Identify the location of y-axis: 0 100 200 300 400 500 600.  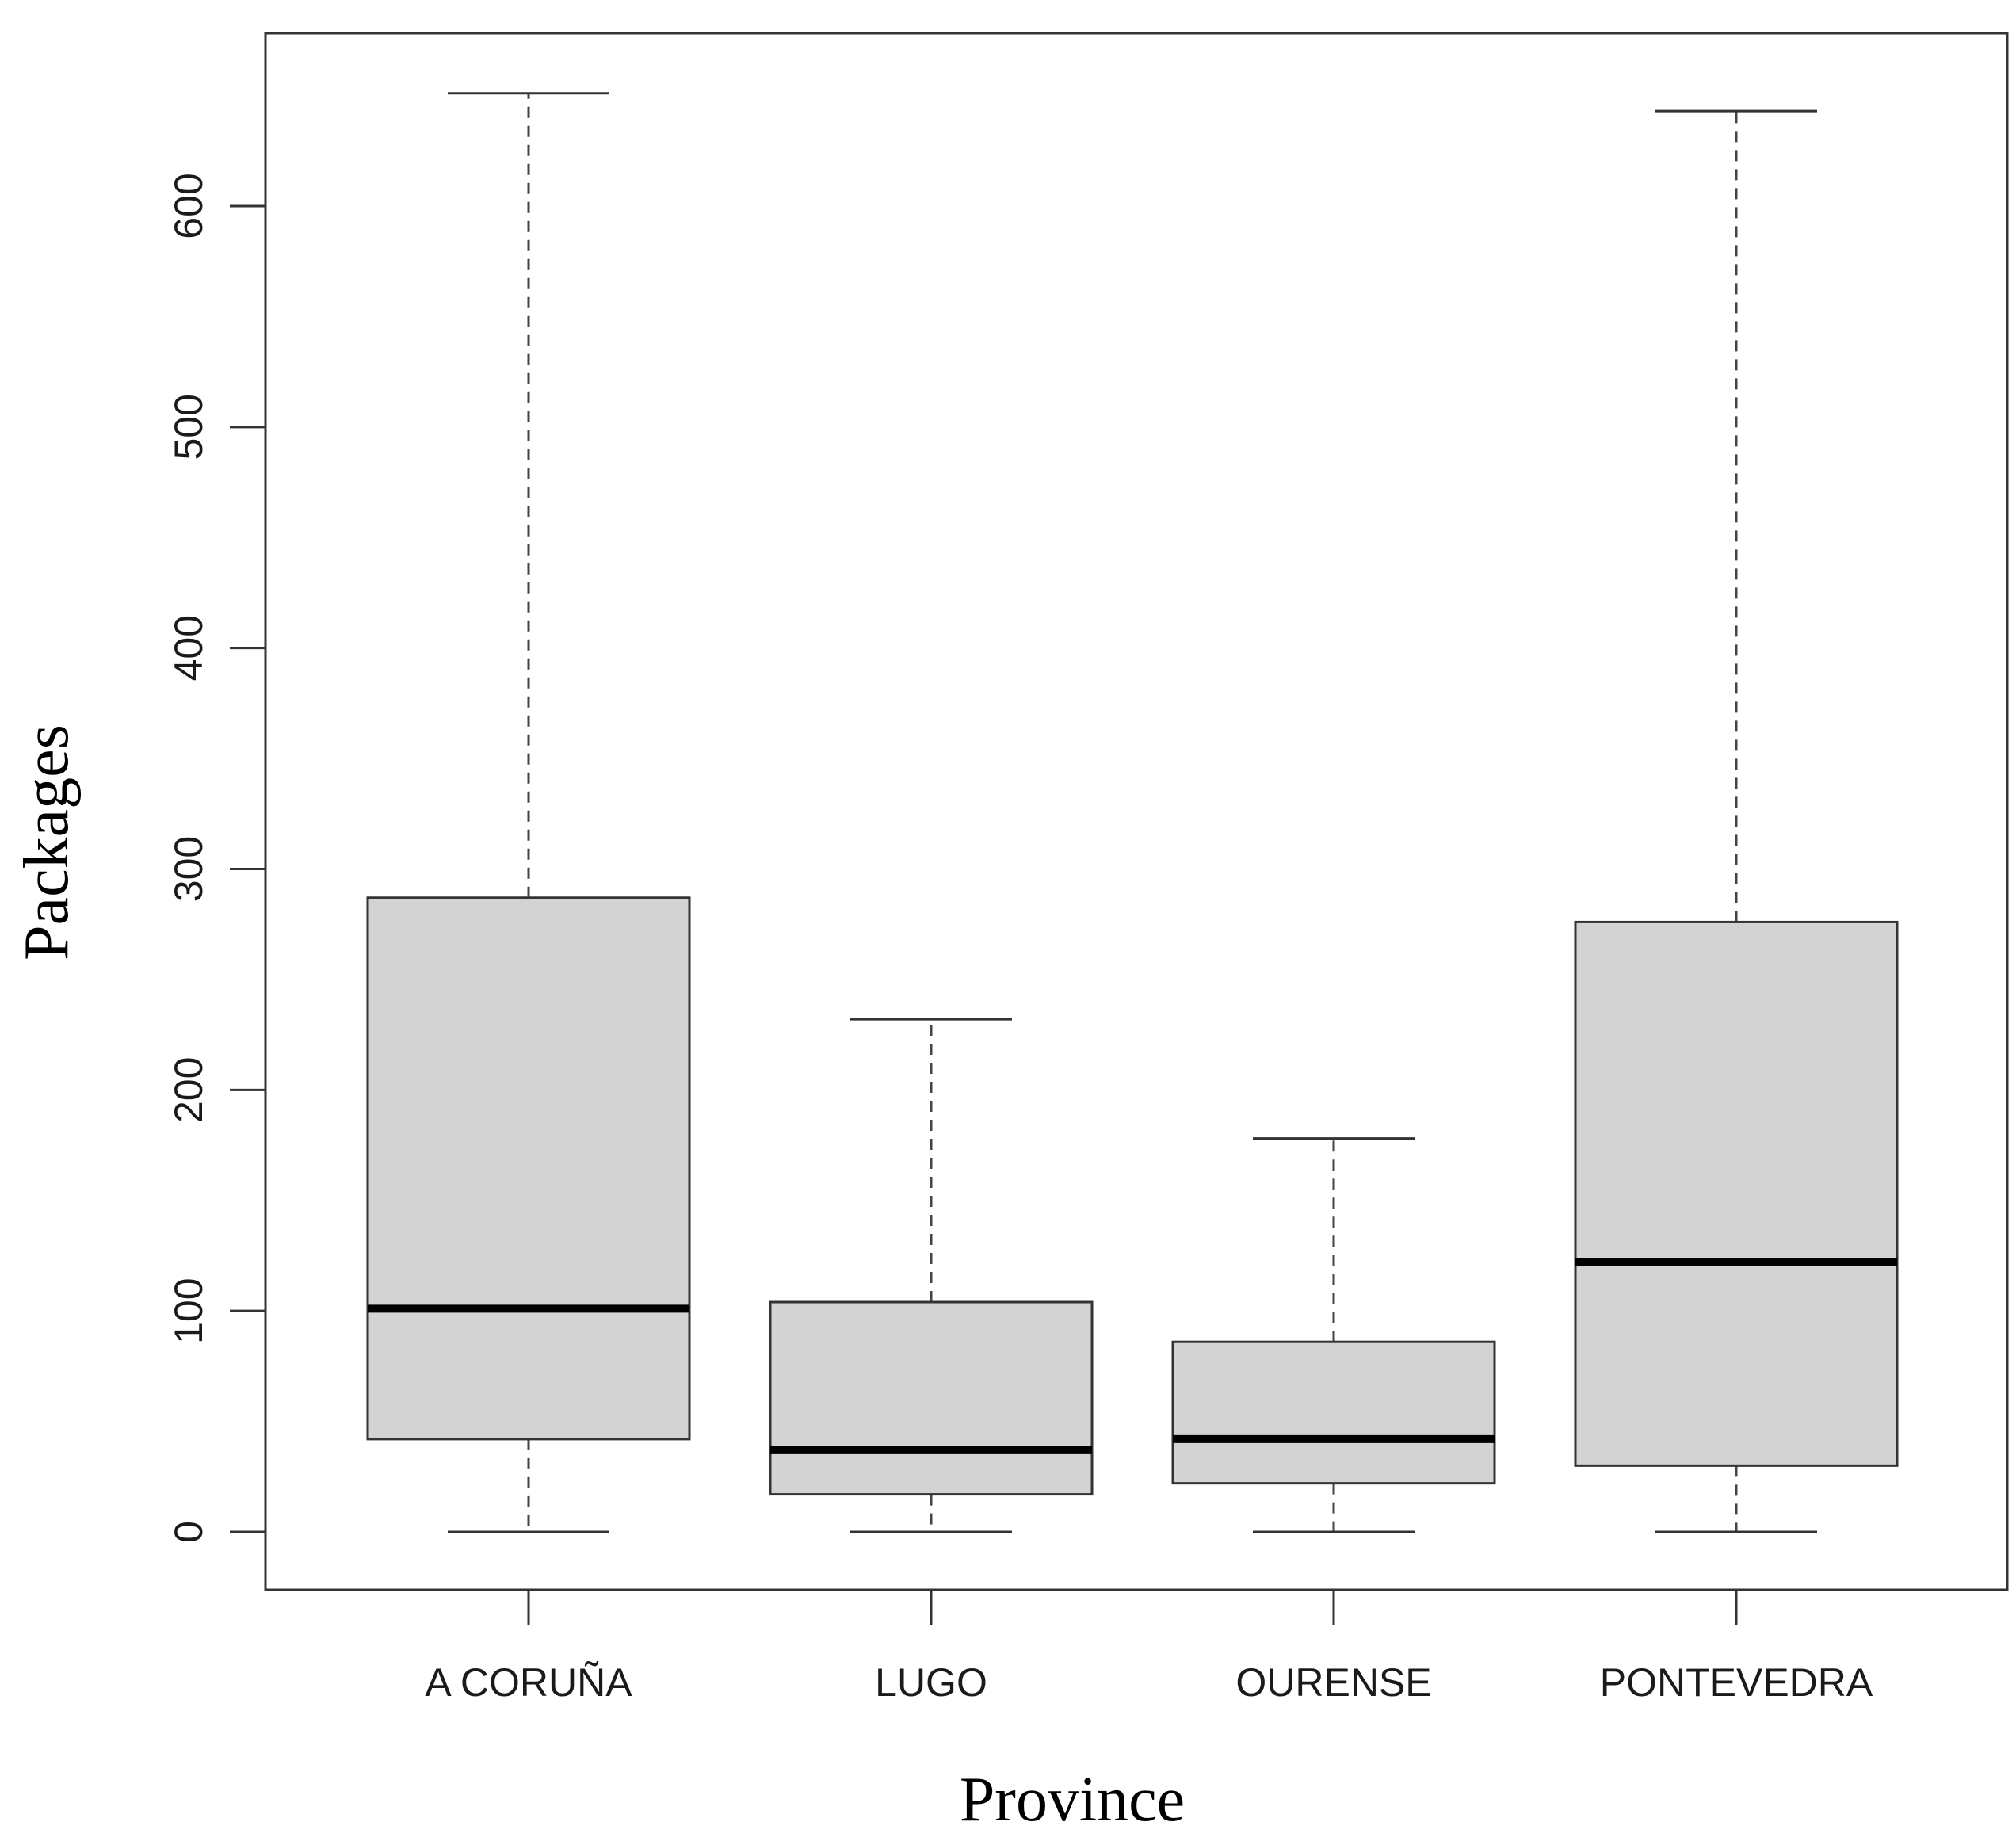
(217, 858).